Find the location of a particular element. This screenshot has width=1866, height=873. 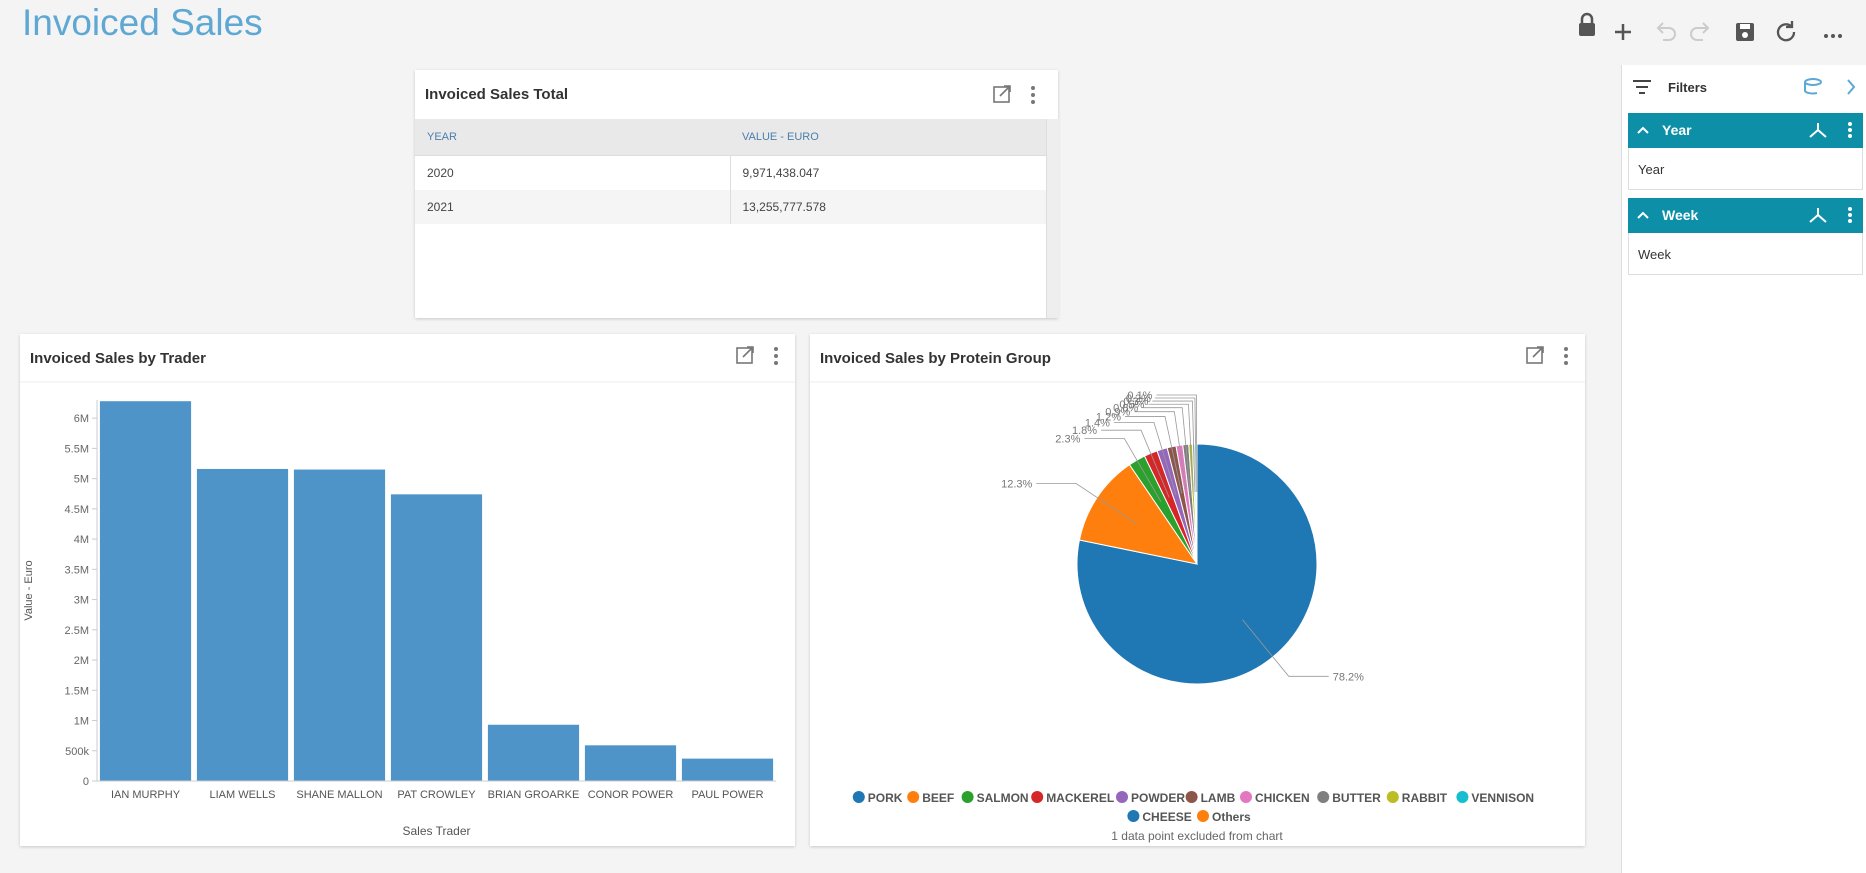

widget-title: Invoiced Sales Total is located at coordinates (497, 94).